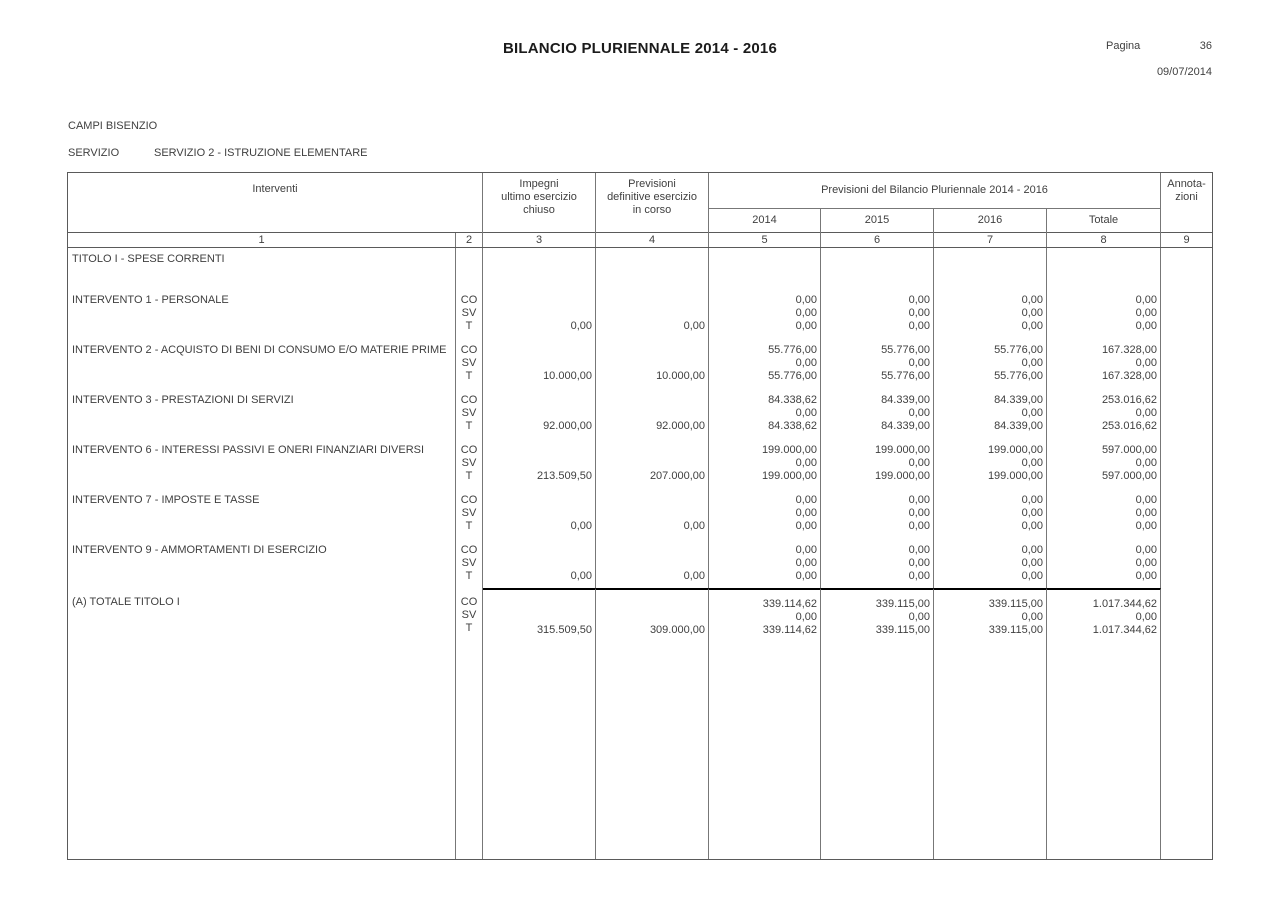 This screenshot has height=905, width=1280. Describe the element at coordinates (652, 463) in the screenshot. I see `previsioni-definitive-cell: 207.000,00` at that location.